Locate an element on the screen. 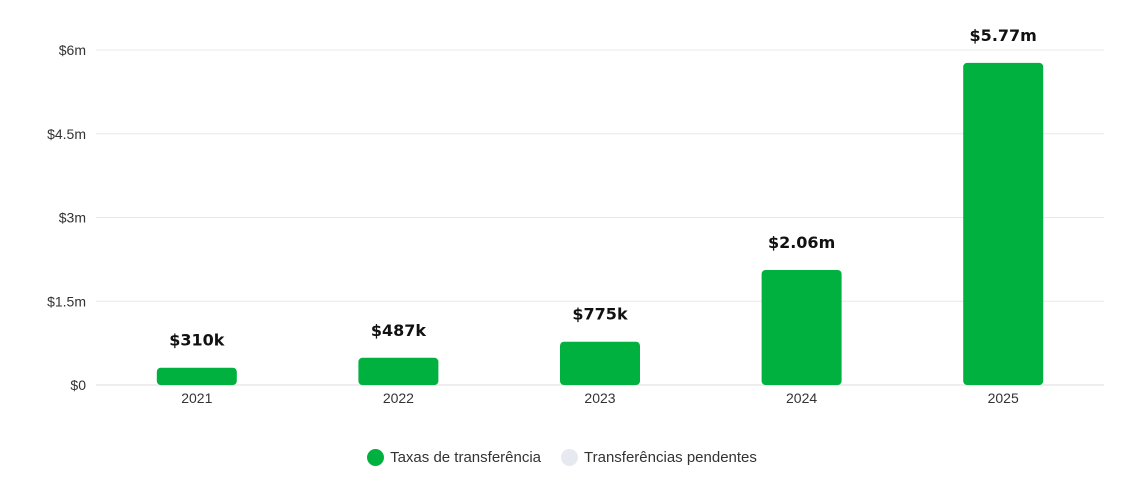 This screenshot has width=1124, height=490. legend-label-transfer-fees: Taxas de transferência is located at coordinates (466, 457).